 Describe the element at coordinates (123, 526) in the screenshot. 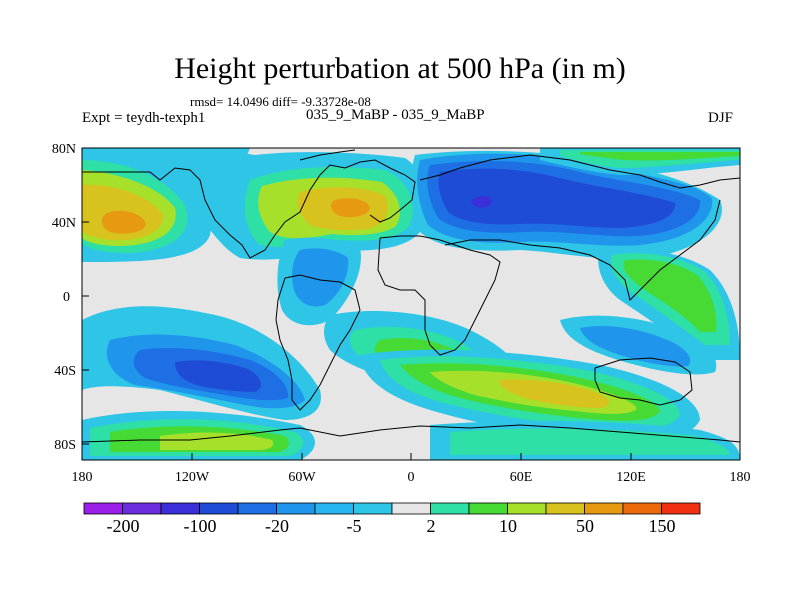

I see `colorbar-label: -200` at that location.